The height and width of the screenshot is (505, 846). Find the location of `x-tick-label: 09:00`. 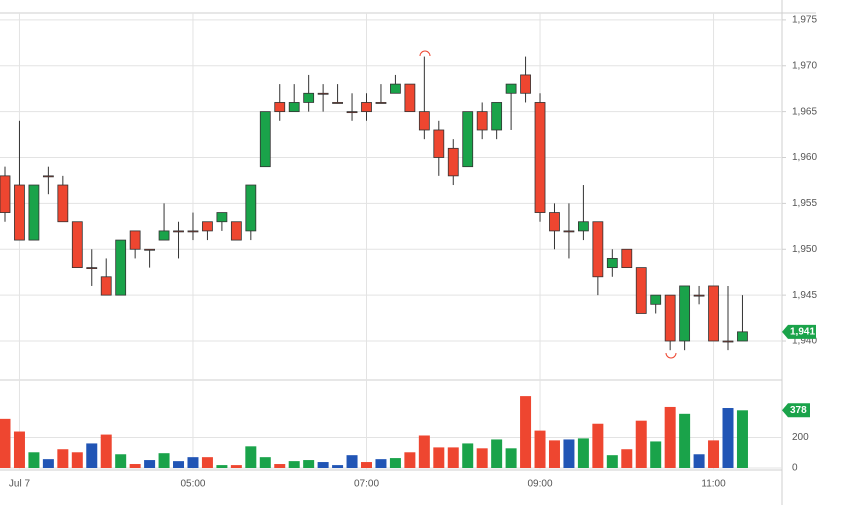

x-tick-label: 09:00 is located at coordinates (540, 484).